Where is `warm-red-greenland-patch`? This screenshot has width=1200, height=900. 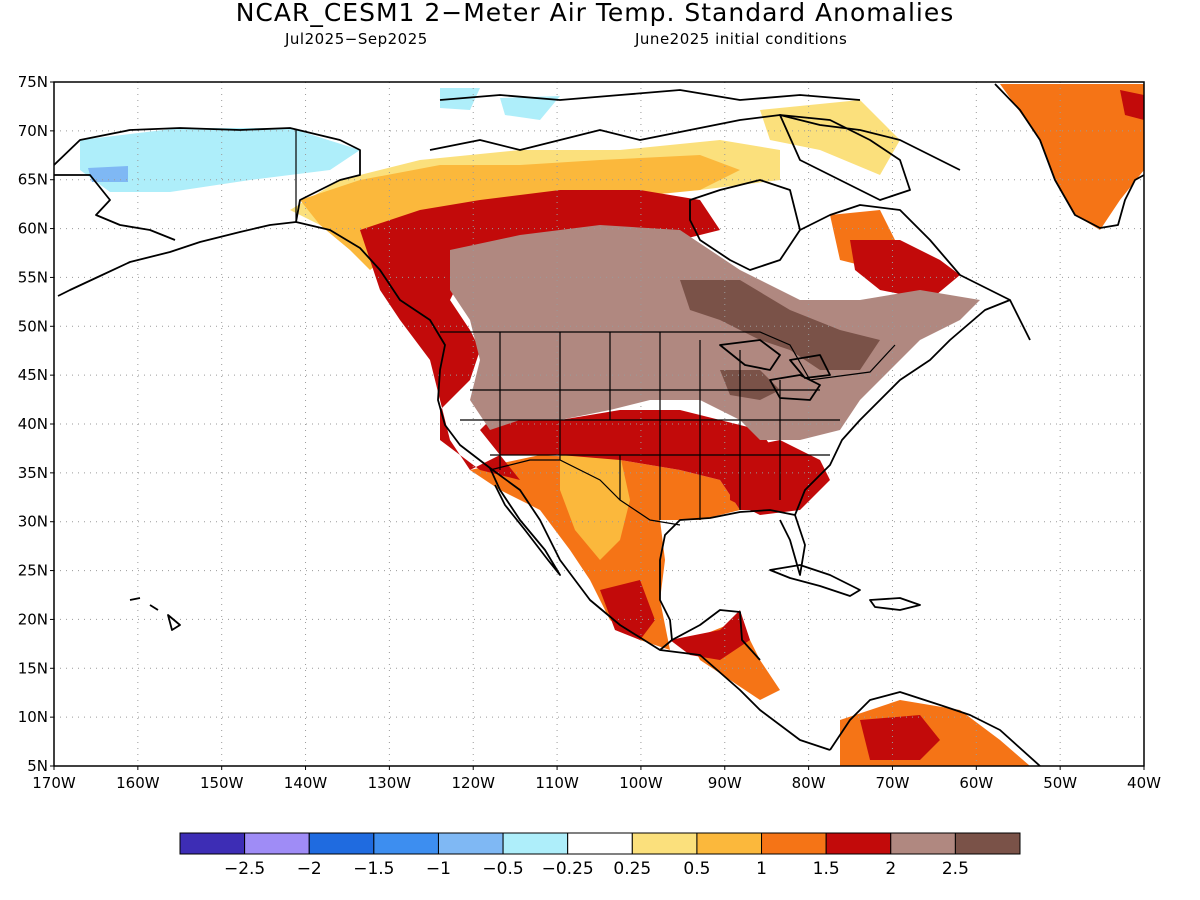 warm-red-greenland-patch is located at coordinates (1132, 105).